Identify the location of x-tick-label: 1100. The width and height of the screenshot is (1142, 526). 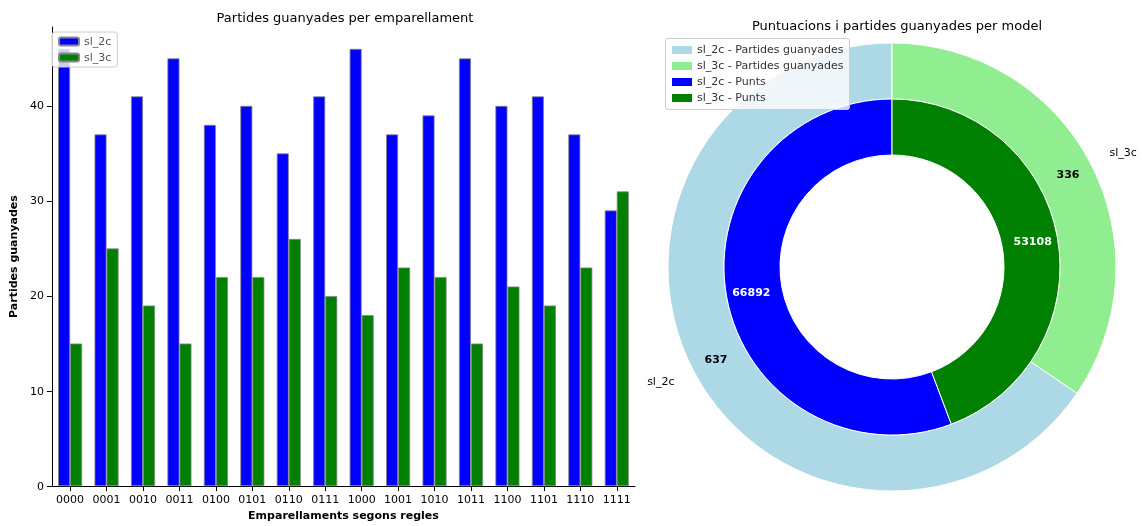
(507, 500).